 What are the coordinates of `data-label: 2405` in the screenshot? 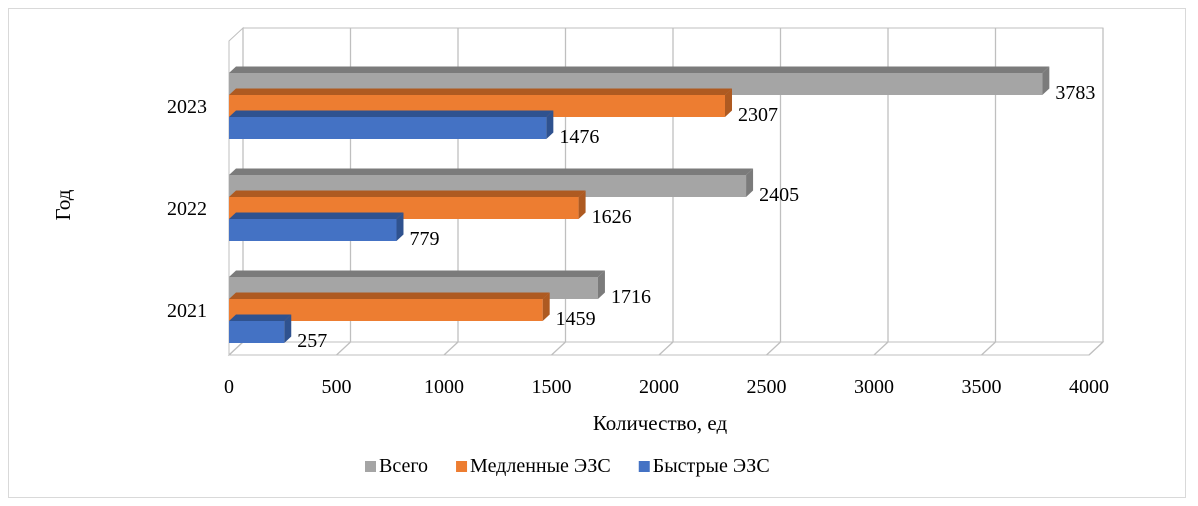 It's located at (779, 195).